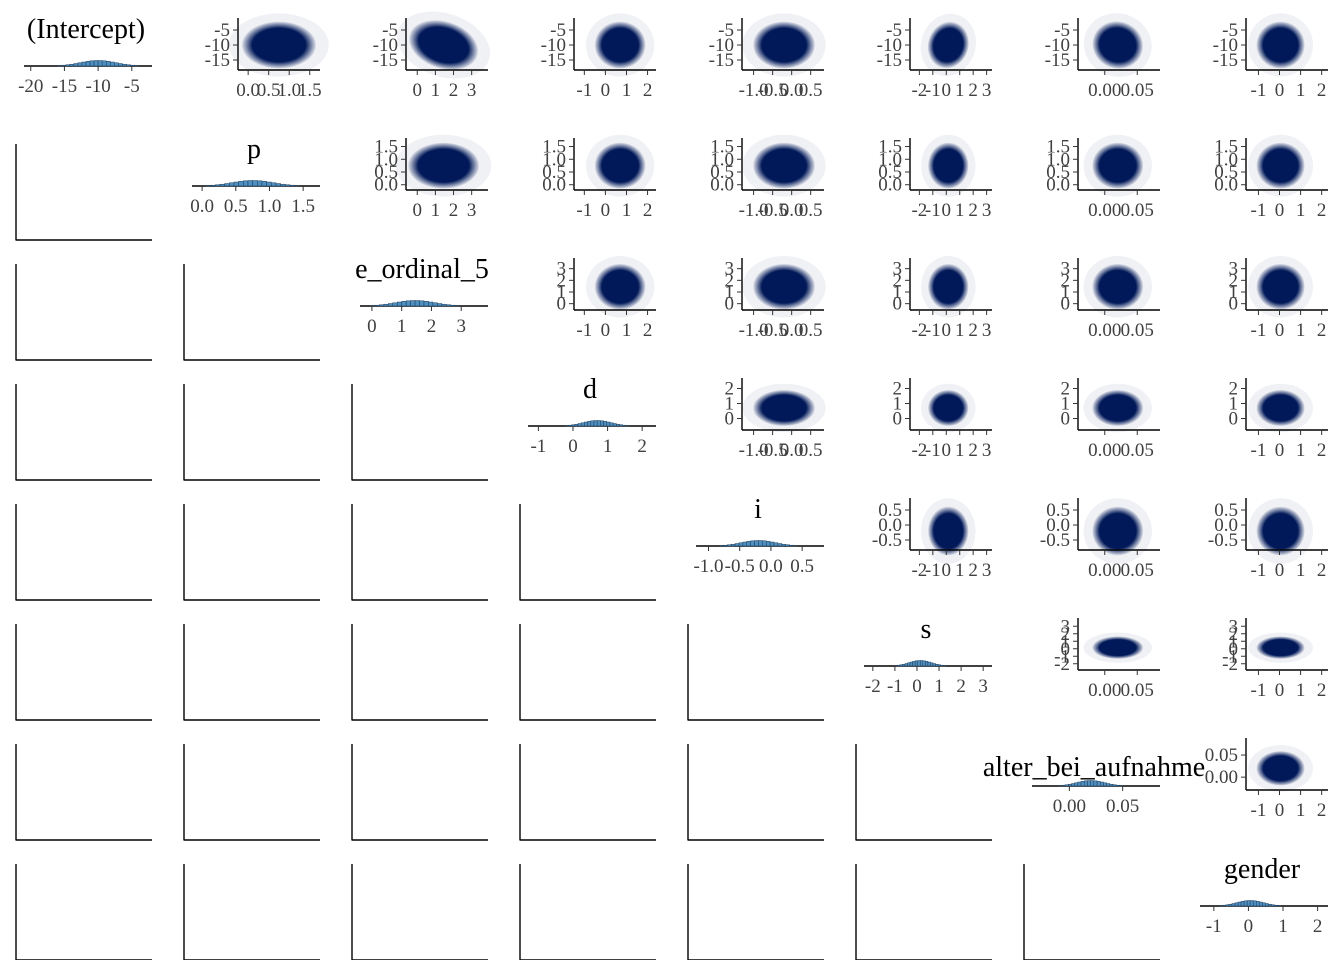  Describe the element at coordinates (1057, 60) in the screenshot. I see `y-tick-label: -15` at that location.